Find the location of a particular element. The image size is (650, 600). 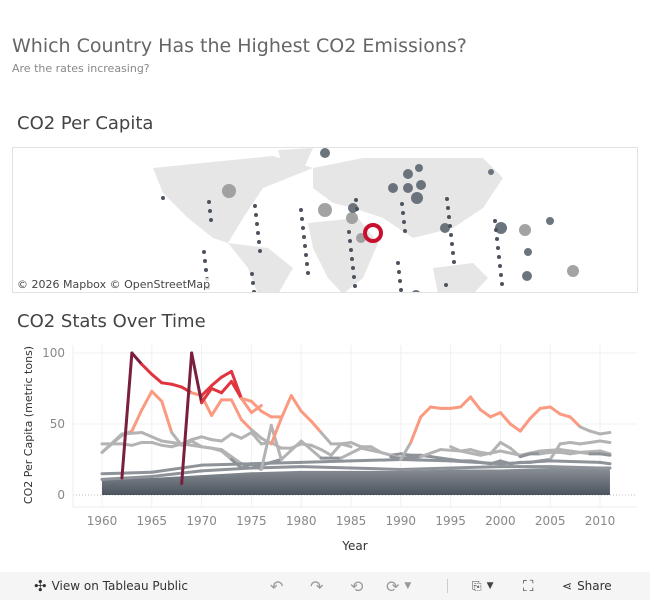

x-tick-label: 1995 is located at coordinates (450, 521).